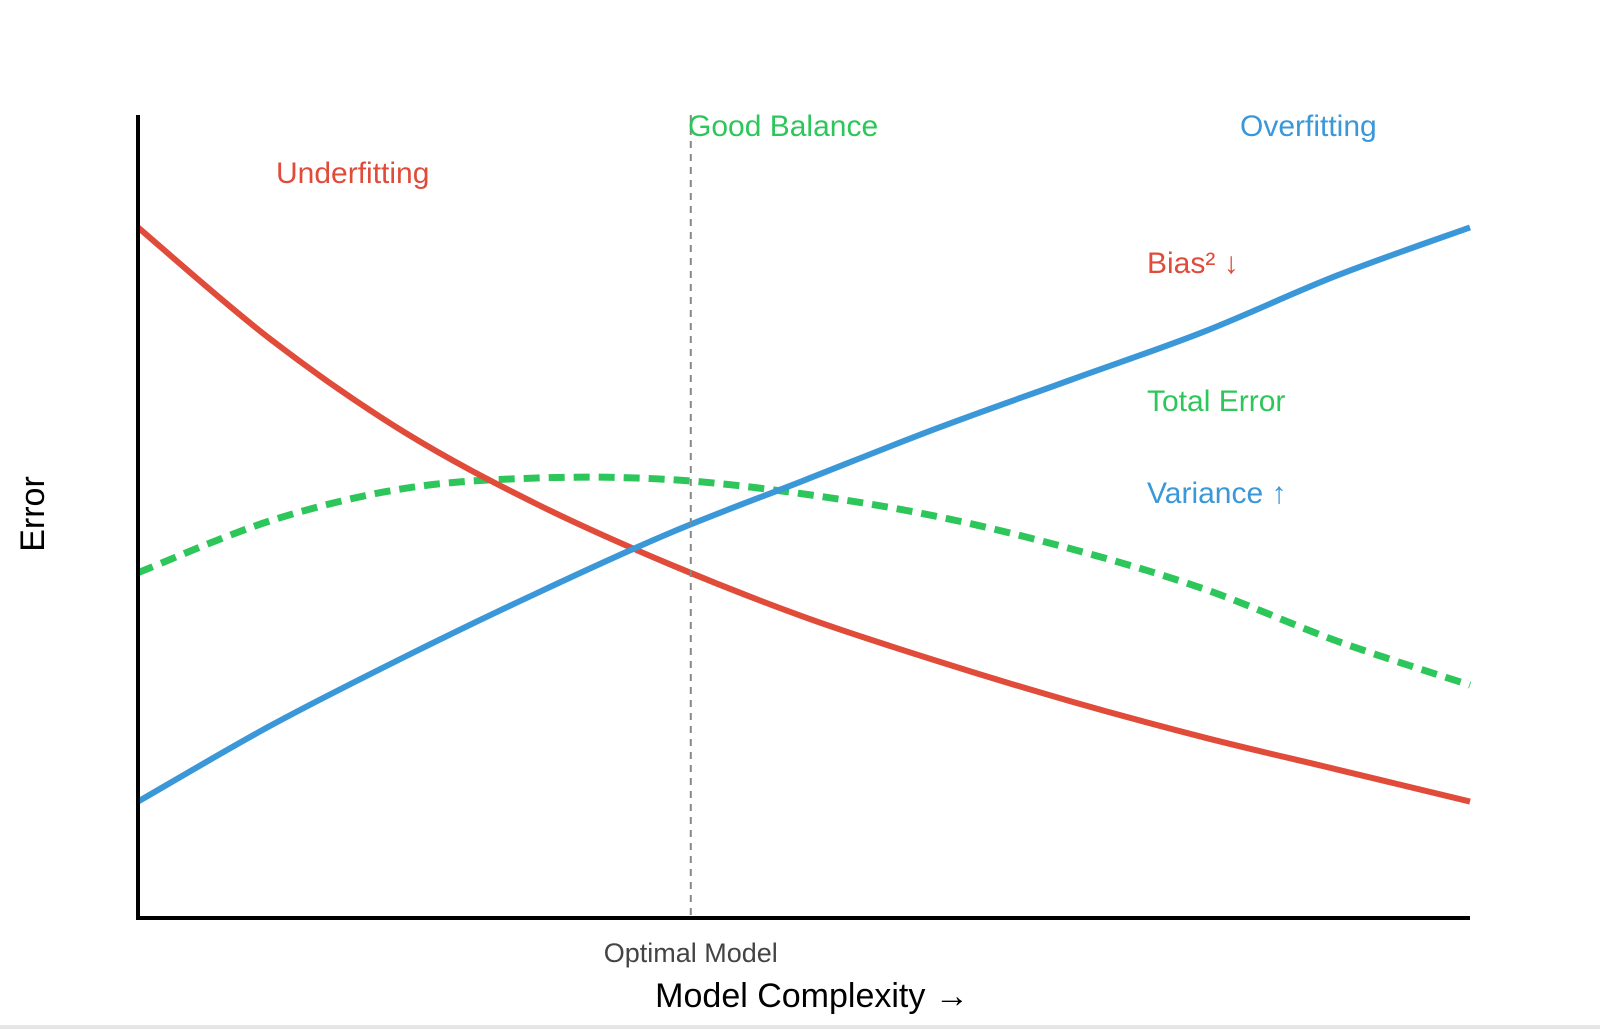 The image size is (1600, 1029). I want to click on variance-series-label: Variance ↑, so click(1217, 493).